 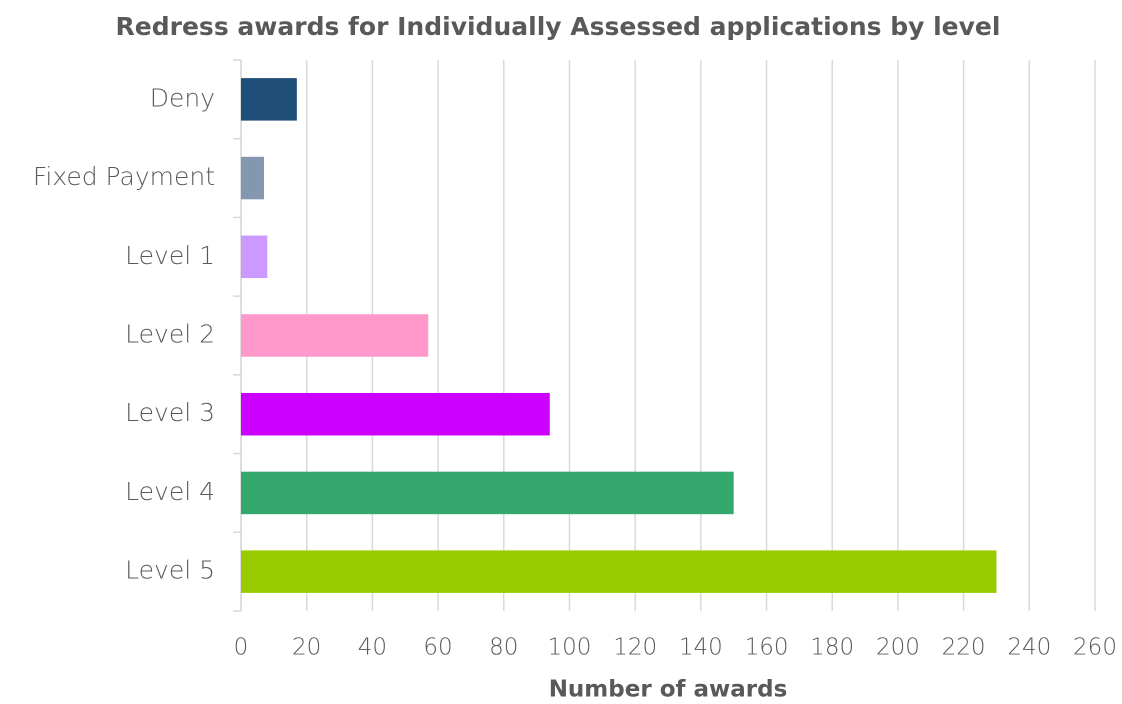 What do you see at coordinates (701, 648) in the screenshot?
I see `x-tick-label: 140` at bounding box center [701, 648].